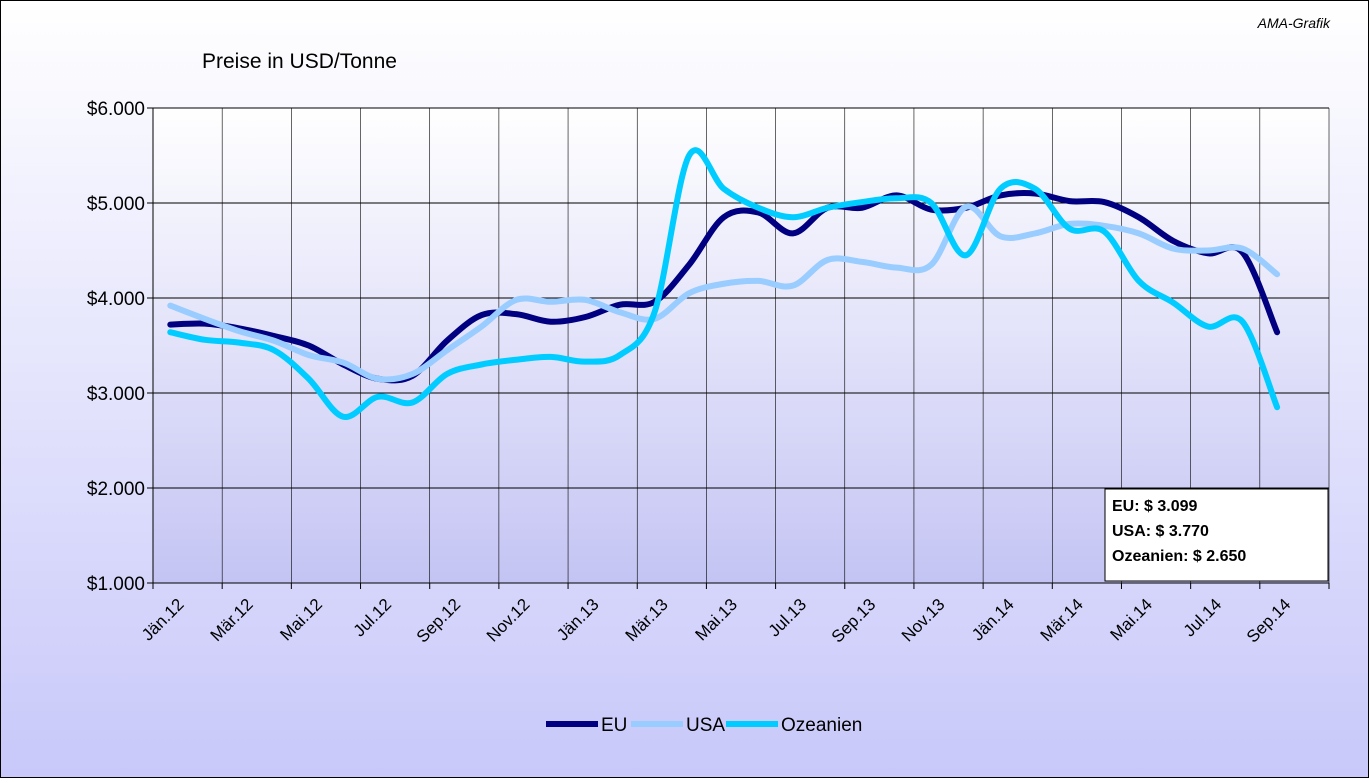  What do you see at coordinates (116, 109) in the screenshot?
I see `y-tick-label: $6.000` at bounding box center [116, 109].